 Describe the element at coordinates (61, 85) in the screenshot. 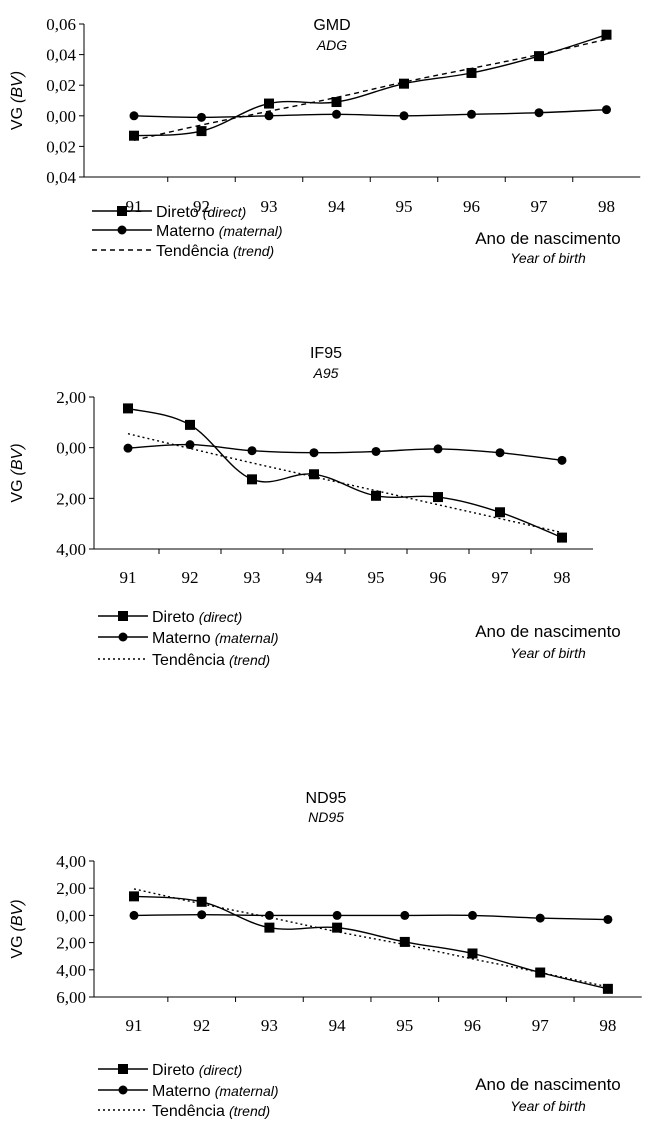

I see `y-tick-label: 0,02` at that location.